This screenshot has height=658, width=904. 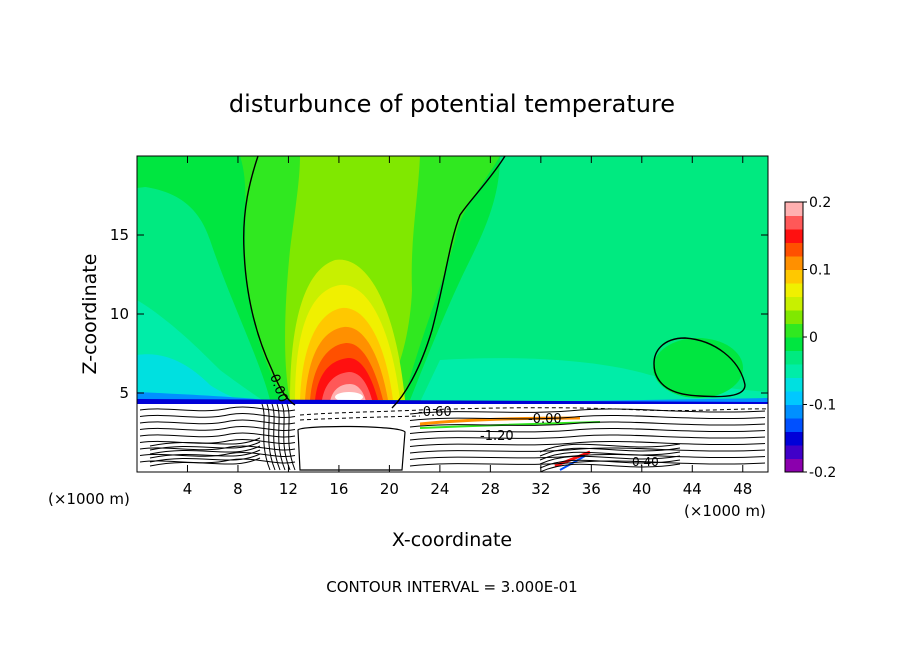 I want to click on y-axis-label: Z-coordinate, so click(x=90, y=314).